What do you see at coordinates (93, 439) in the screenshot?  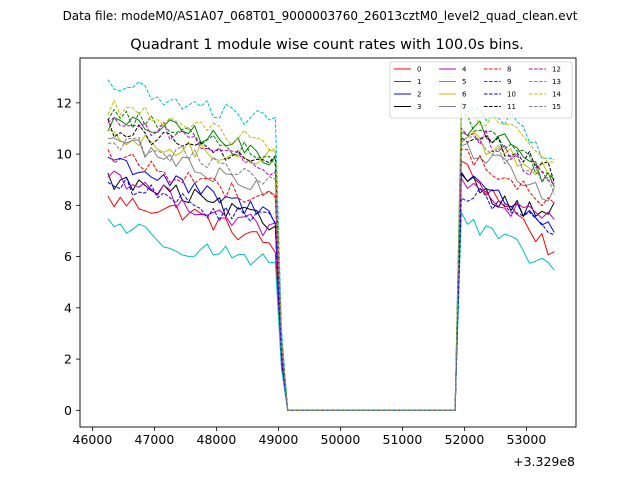 I see `x-tick-label: 46000` at bounding box center [93, 439].